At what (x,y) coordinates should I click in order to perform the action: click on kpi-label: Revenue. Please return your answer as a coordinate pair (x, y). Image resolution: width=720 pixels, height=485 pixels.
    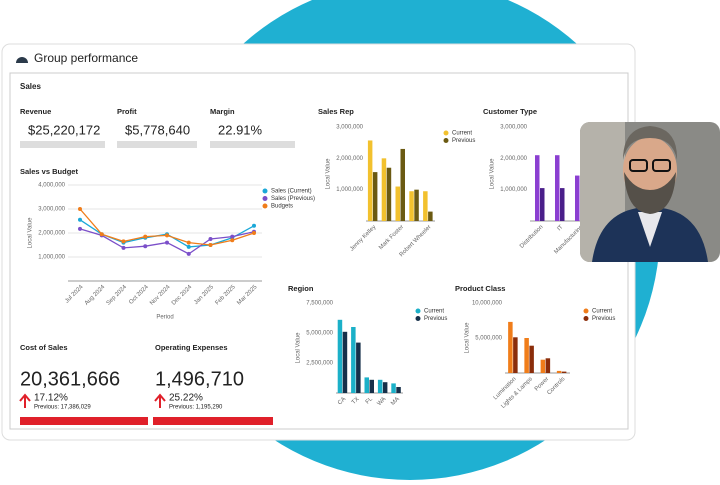
    Looking at the image, I should click on (35, 111).